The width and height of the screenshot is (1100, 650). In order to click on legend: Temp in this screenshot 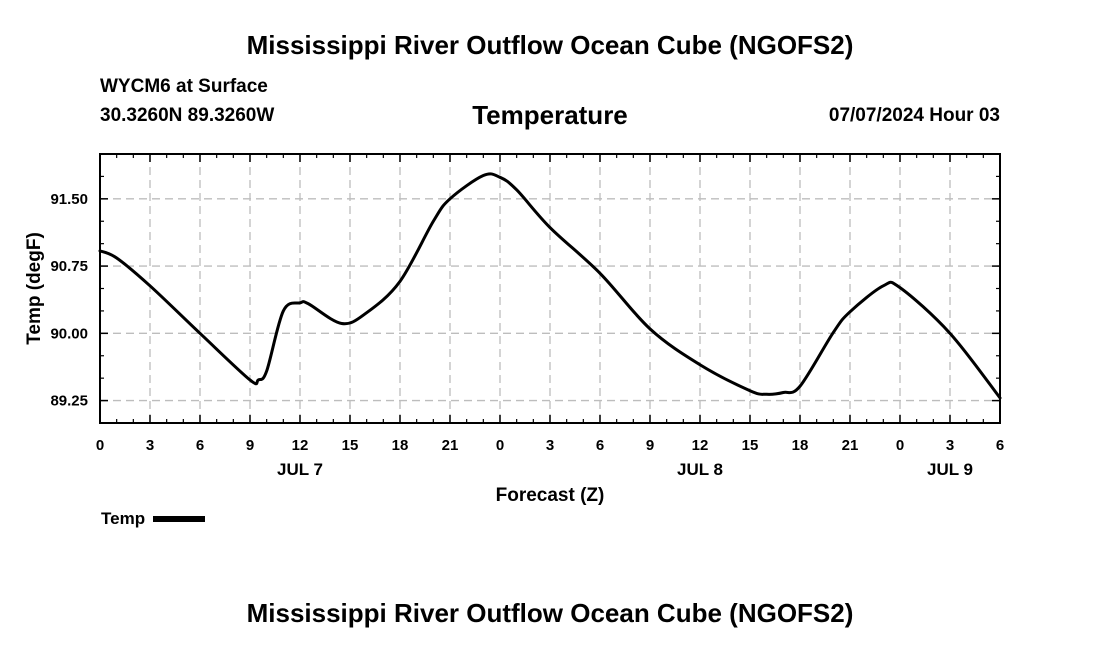, I will do `click(153, 519)`.